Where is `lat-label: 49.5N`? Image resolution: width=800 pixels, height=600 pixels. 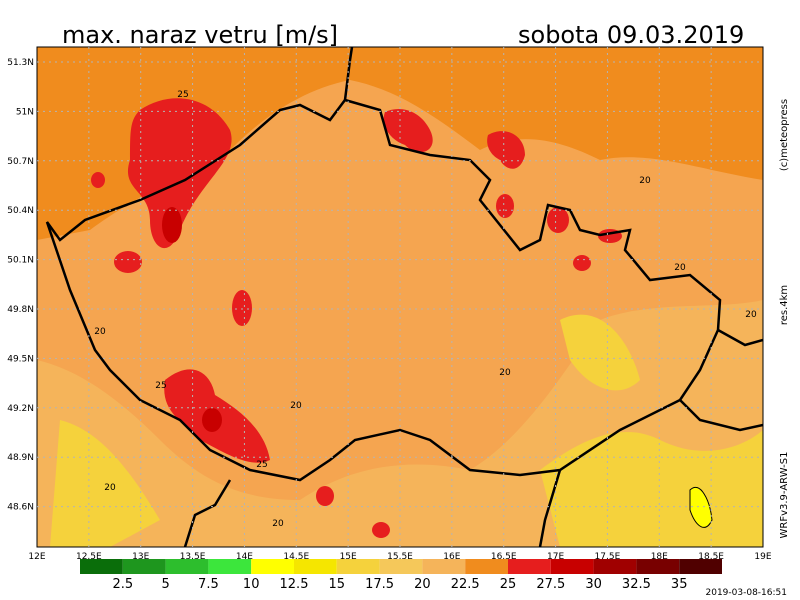 lat-label: 49.5N is located at coordinates (20, 359).